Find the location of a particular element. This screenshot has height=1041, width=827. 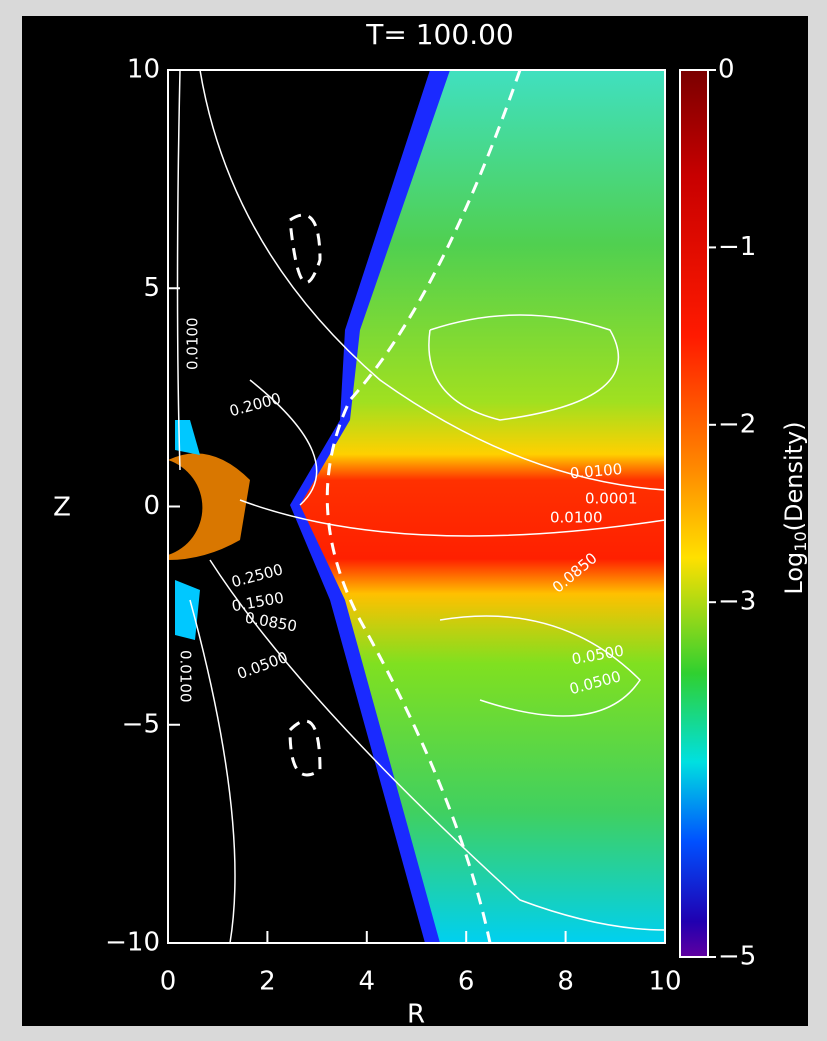

colorbar-tick-label: 0 is located at coordinates (726, 70).